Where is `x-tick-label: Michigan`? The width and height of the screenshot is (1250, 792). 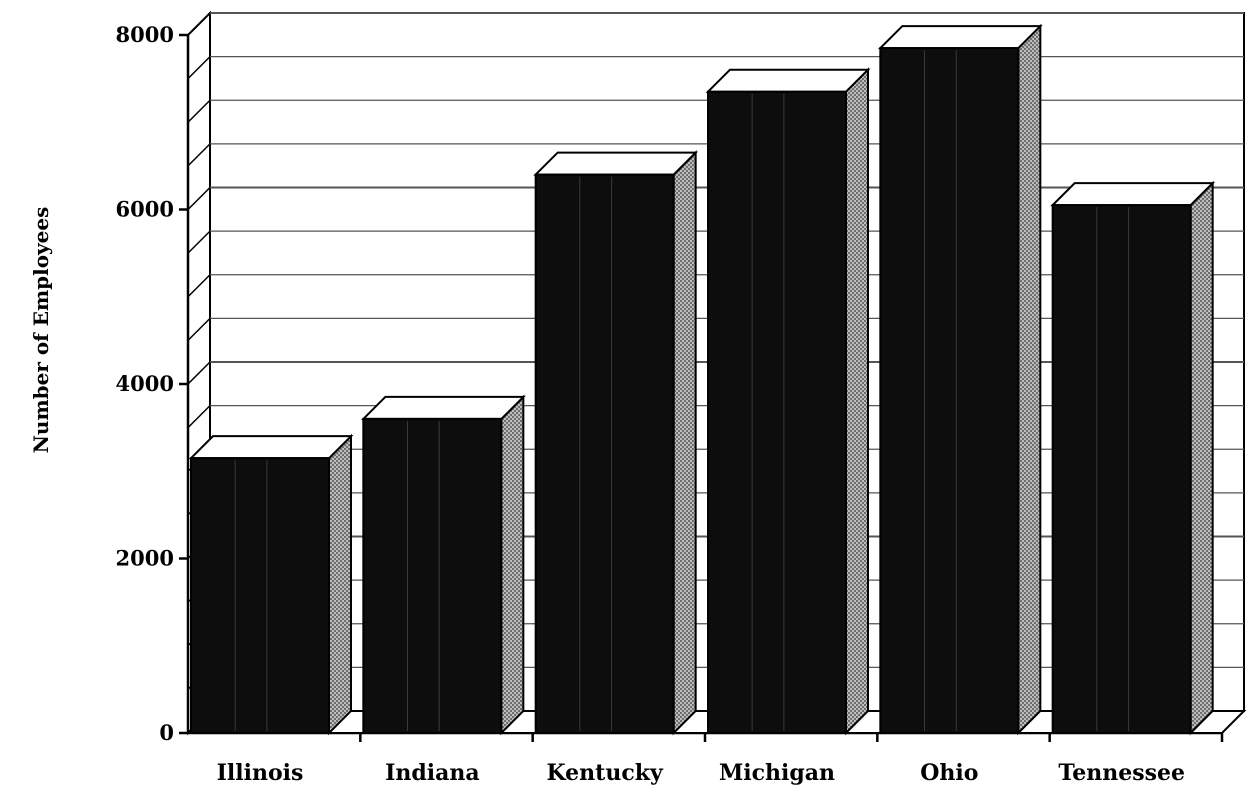
x-tick-label: Michigan is located at coordinates (777, 773).